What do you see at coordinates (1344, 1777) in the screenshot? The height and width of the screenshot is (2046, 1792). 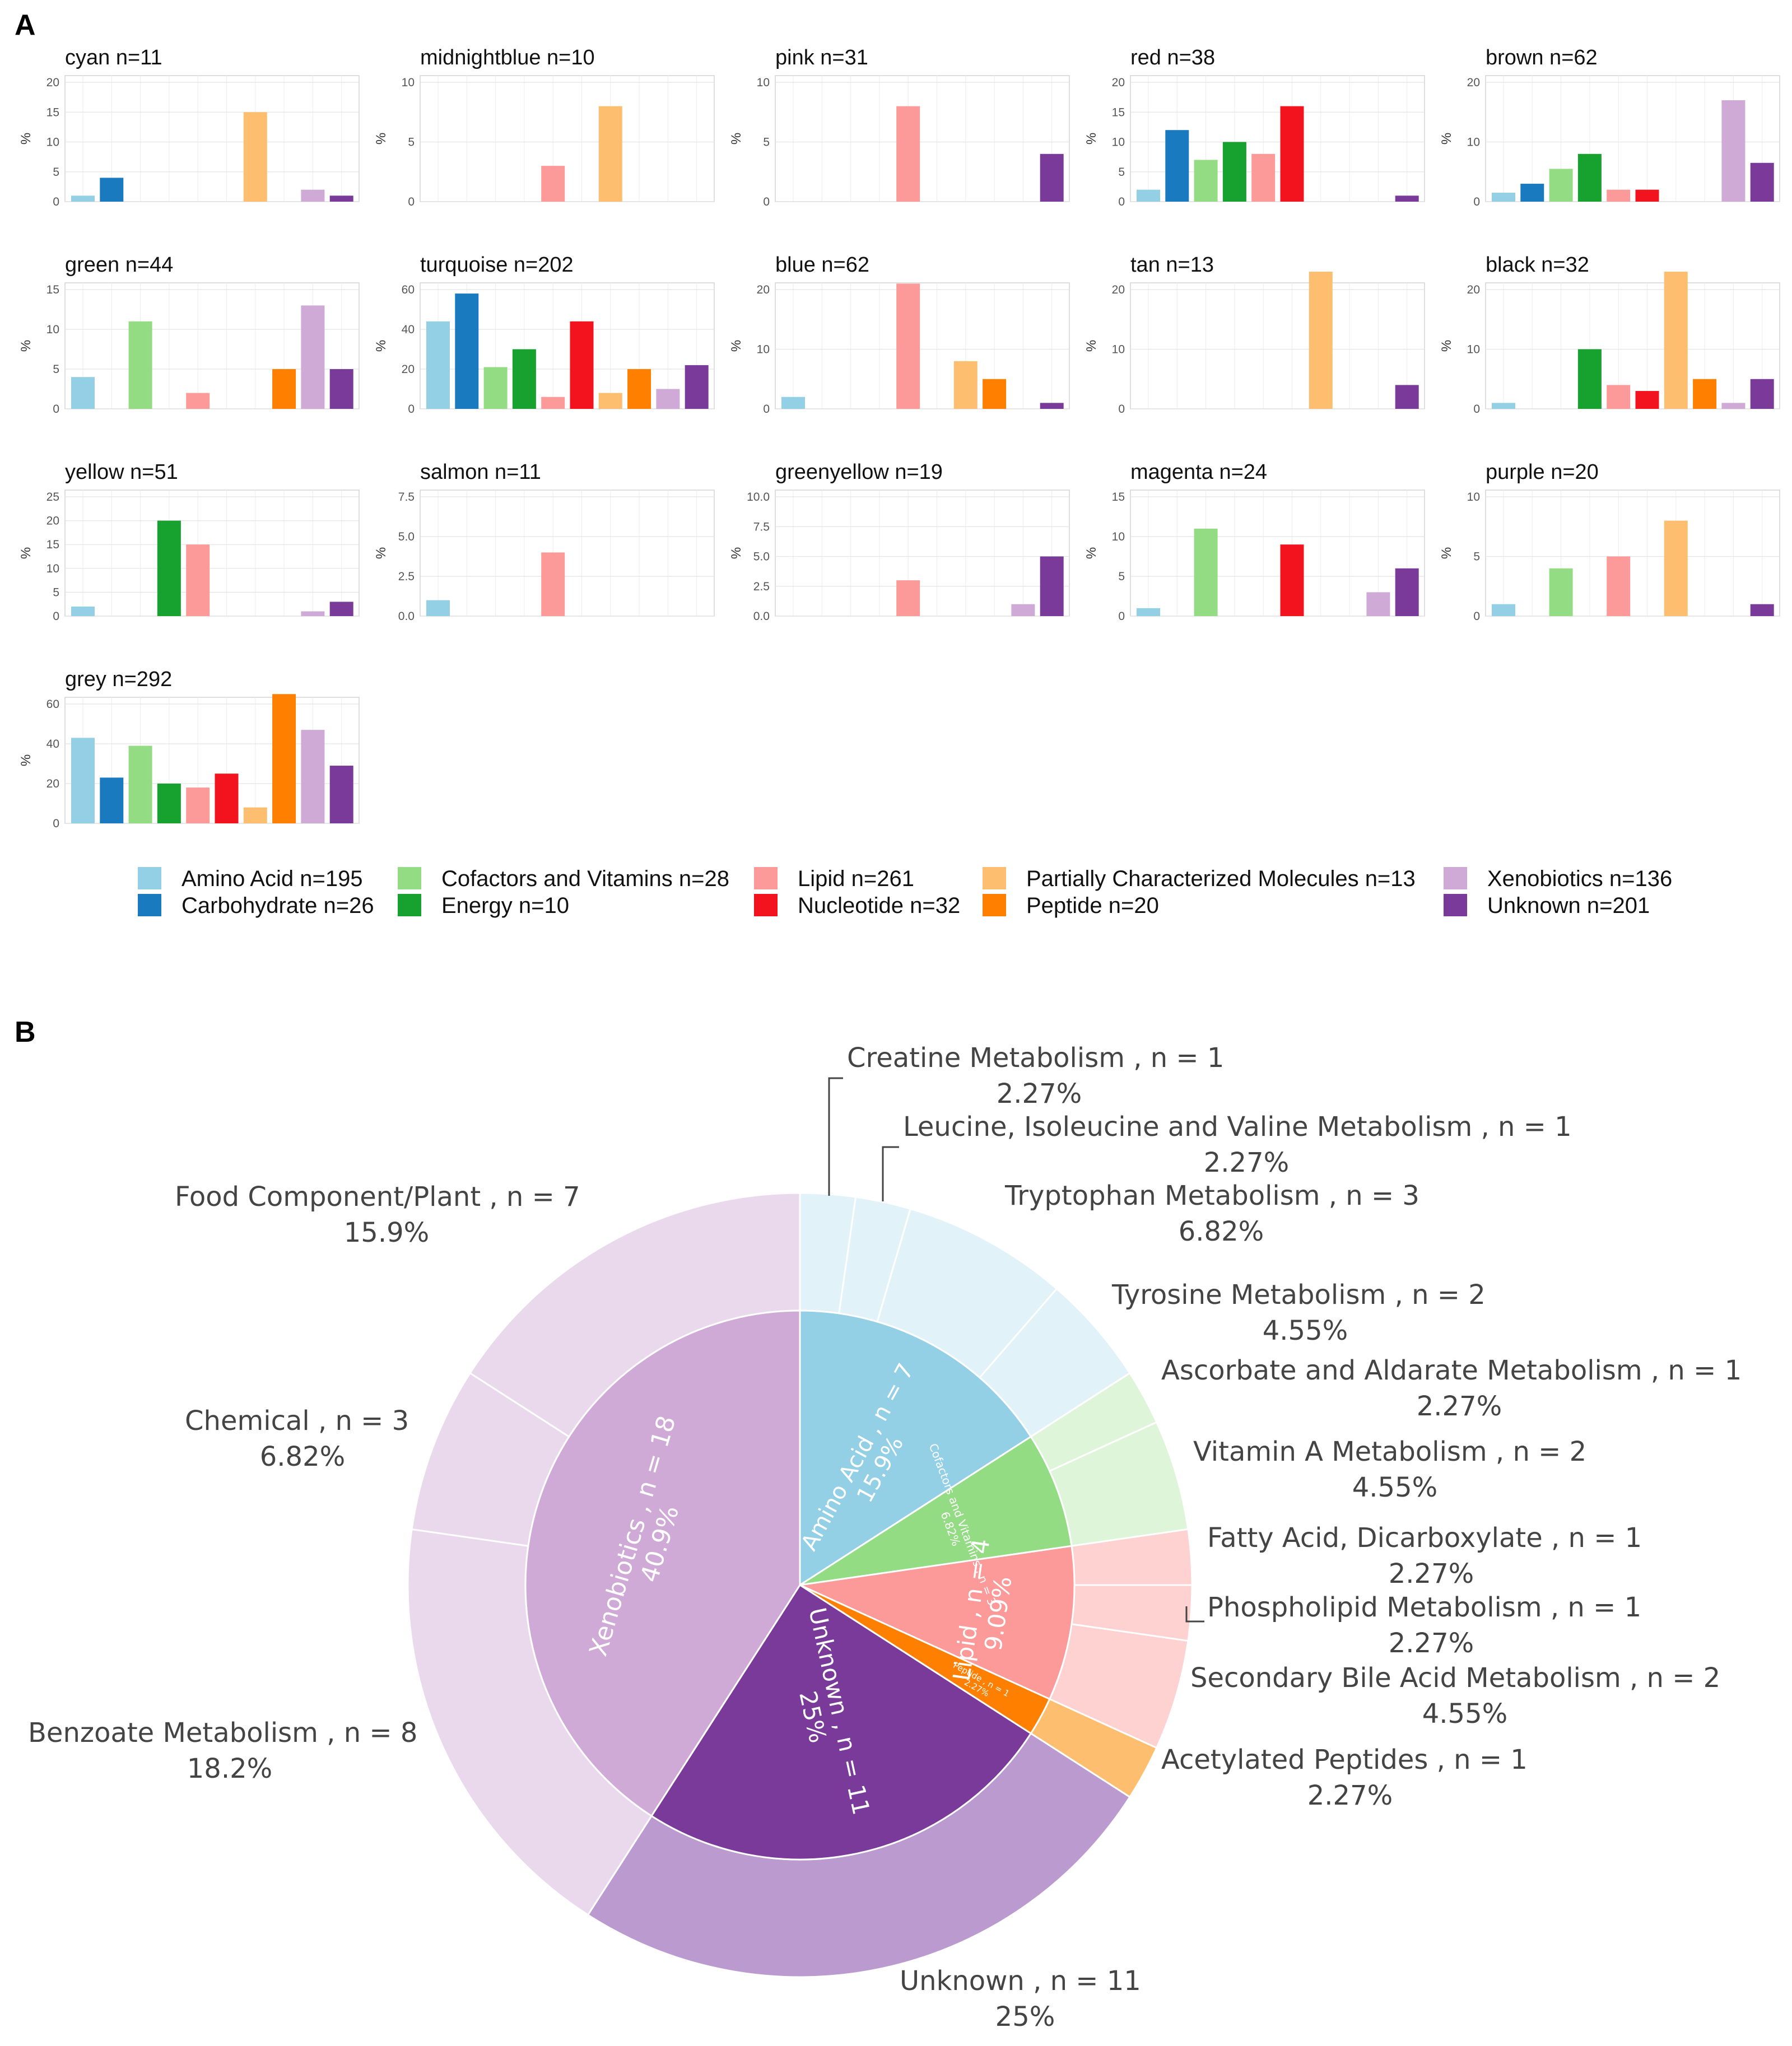 I see `outer-label: Acetylated Peptides , n = 1 2.27%` at bounding box center [1344, 1777].